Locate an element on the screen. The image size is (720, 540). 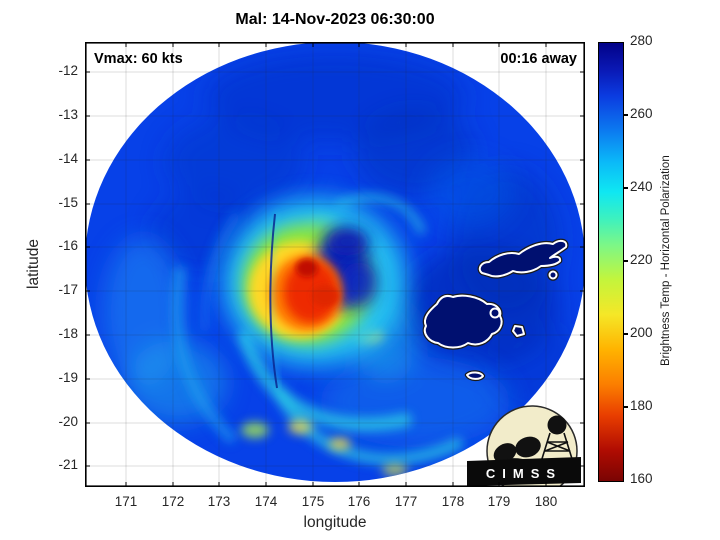
y-tick-label: -13 is located at coordinates (68, 114).